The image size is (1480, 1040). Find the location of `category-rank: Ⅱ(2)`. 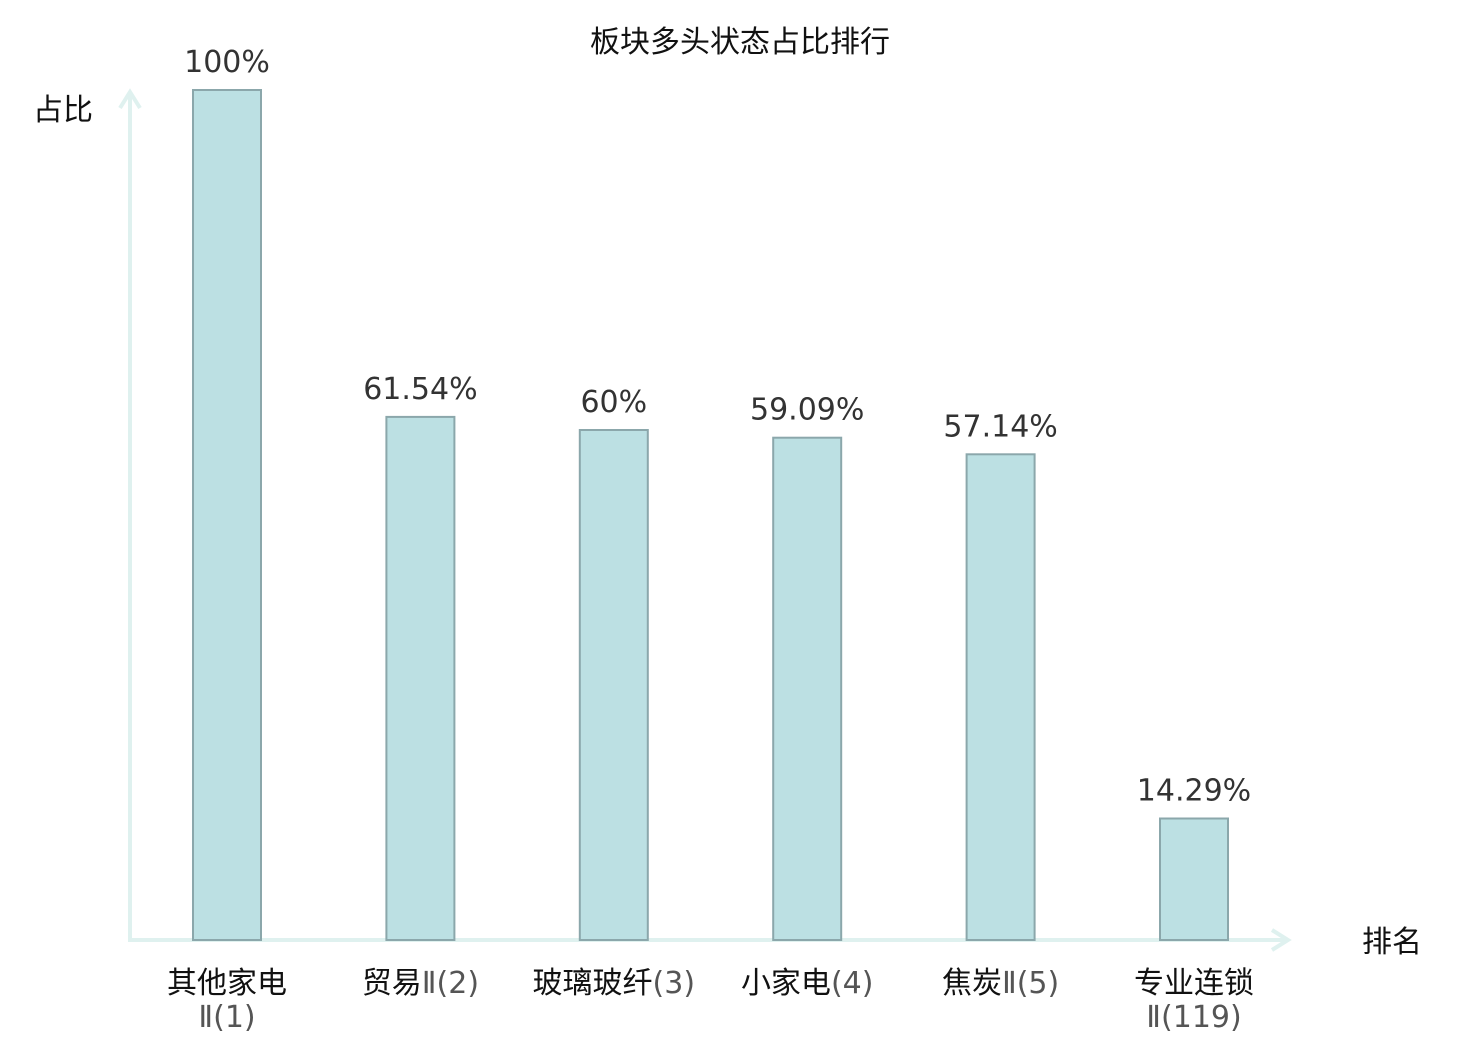

category-rank: Ⅱ(2) is located at coordinates (450, 983).